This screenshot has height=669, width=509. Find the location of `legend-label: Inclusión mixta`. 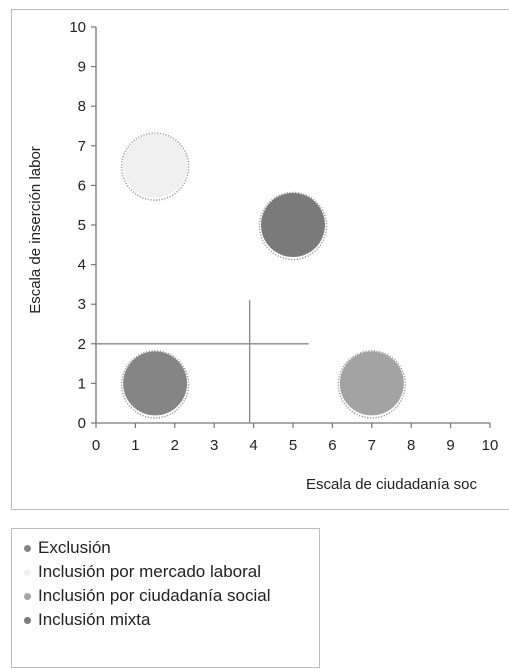

legend-label: Inclusión mixta is located at coordinates (94, 619).